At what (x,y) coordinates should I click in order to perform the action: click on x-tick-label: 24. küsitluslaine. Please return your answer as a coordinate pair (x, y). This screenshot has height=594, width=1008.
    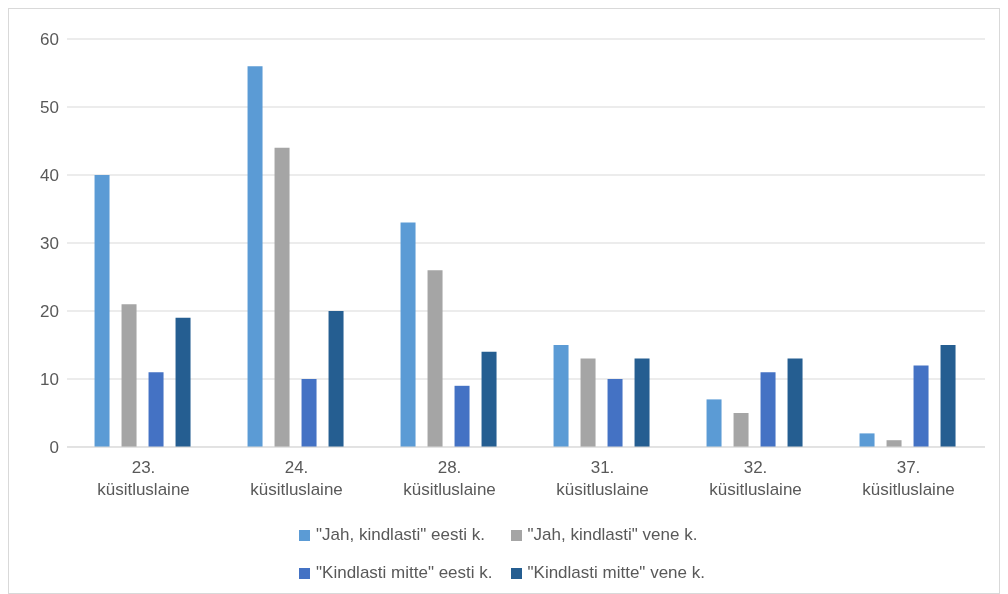
    Looking at the image, I should click on (296, 478).